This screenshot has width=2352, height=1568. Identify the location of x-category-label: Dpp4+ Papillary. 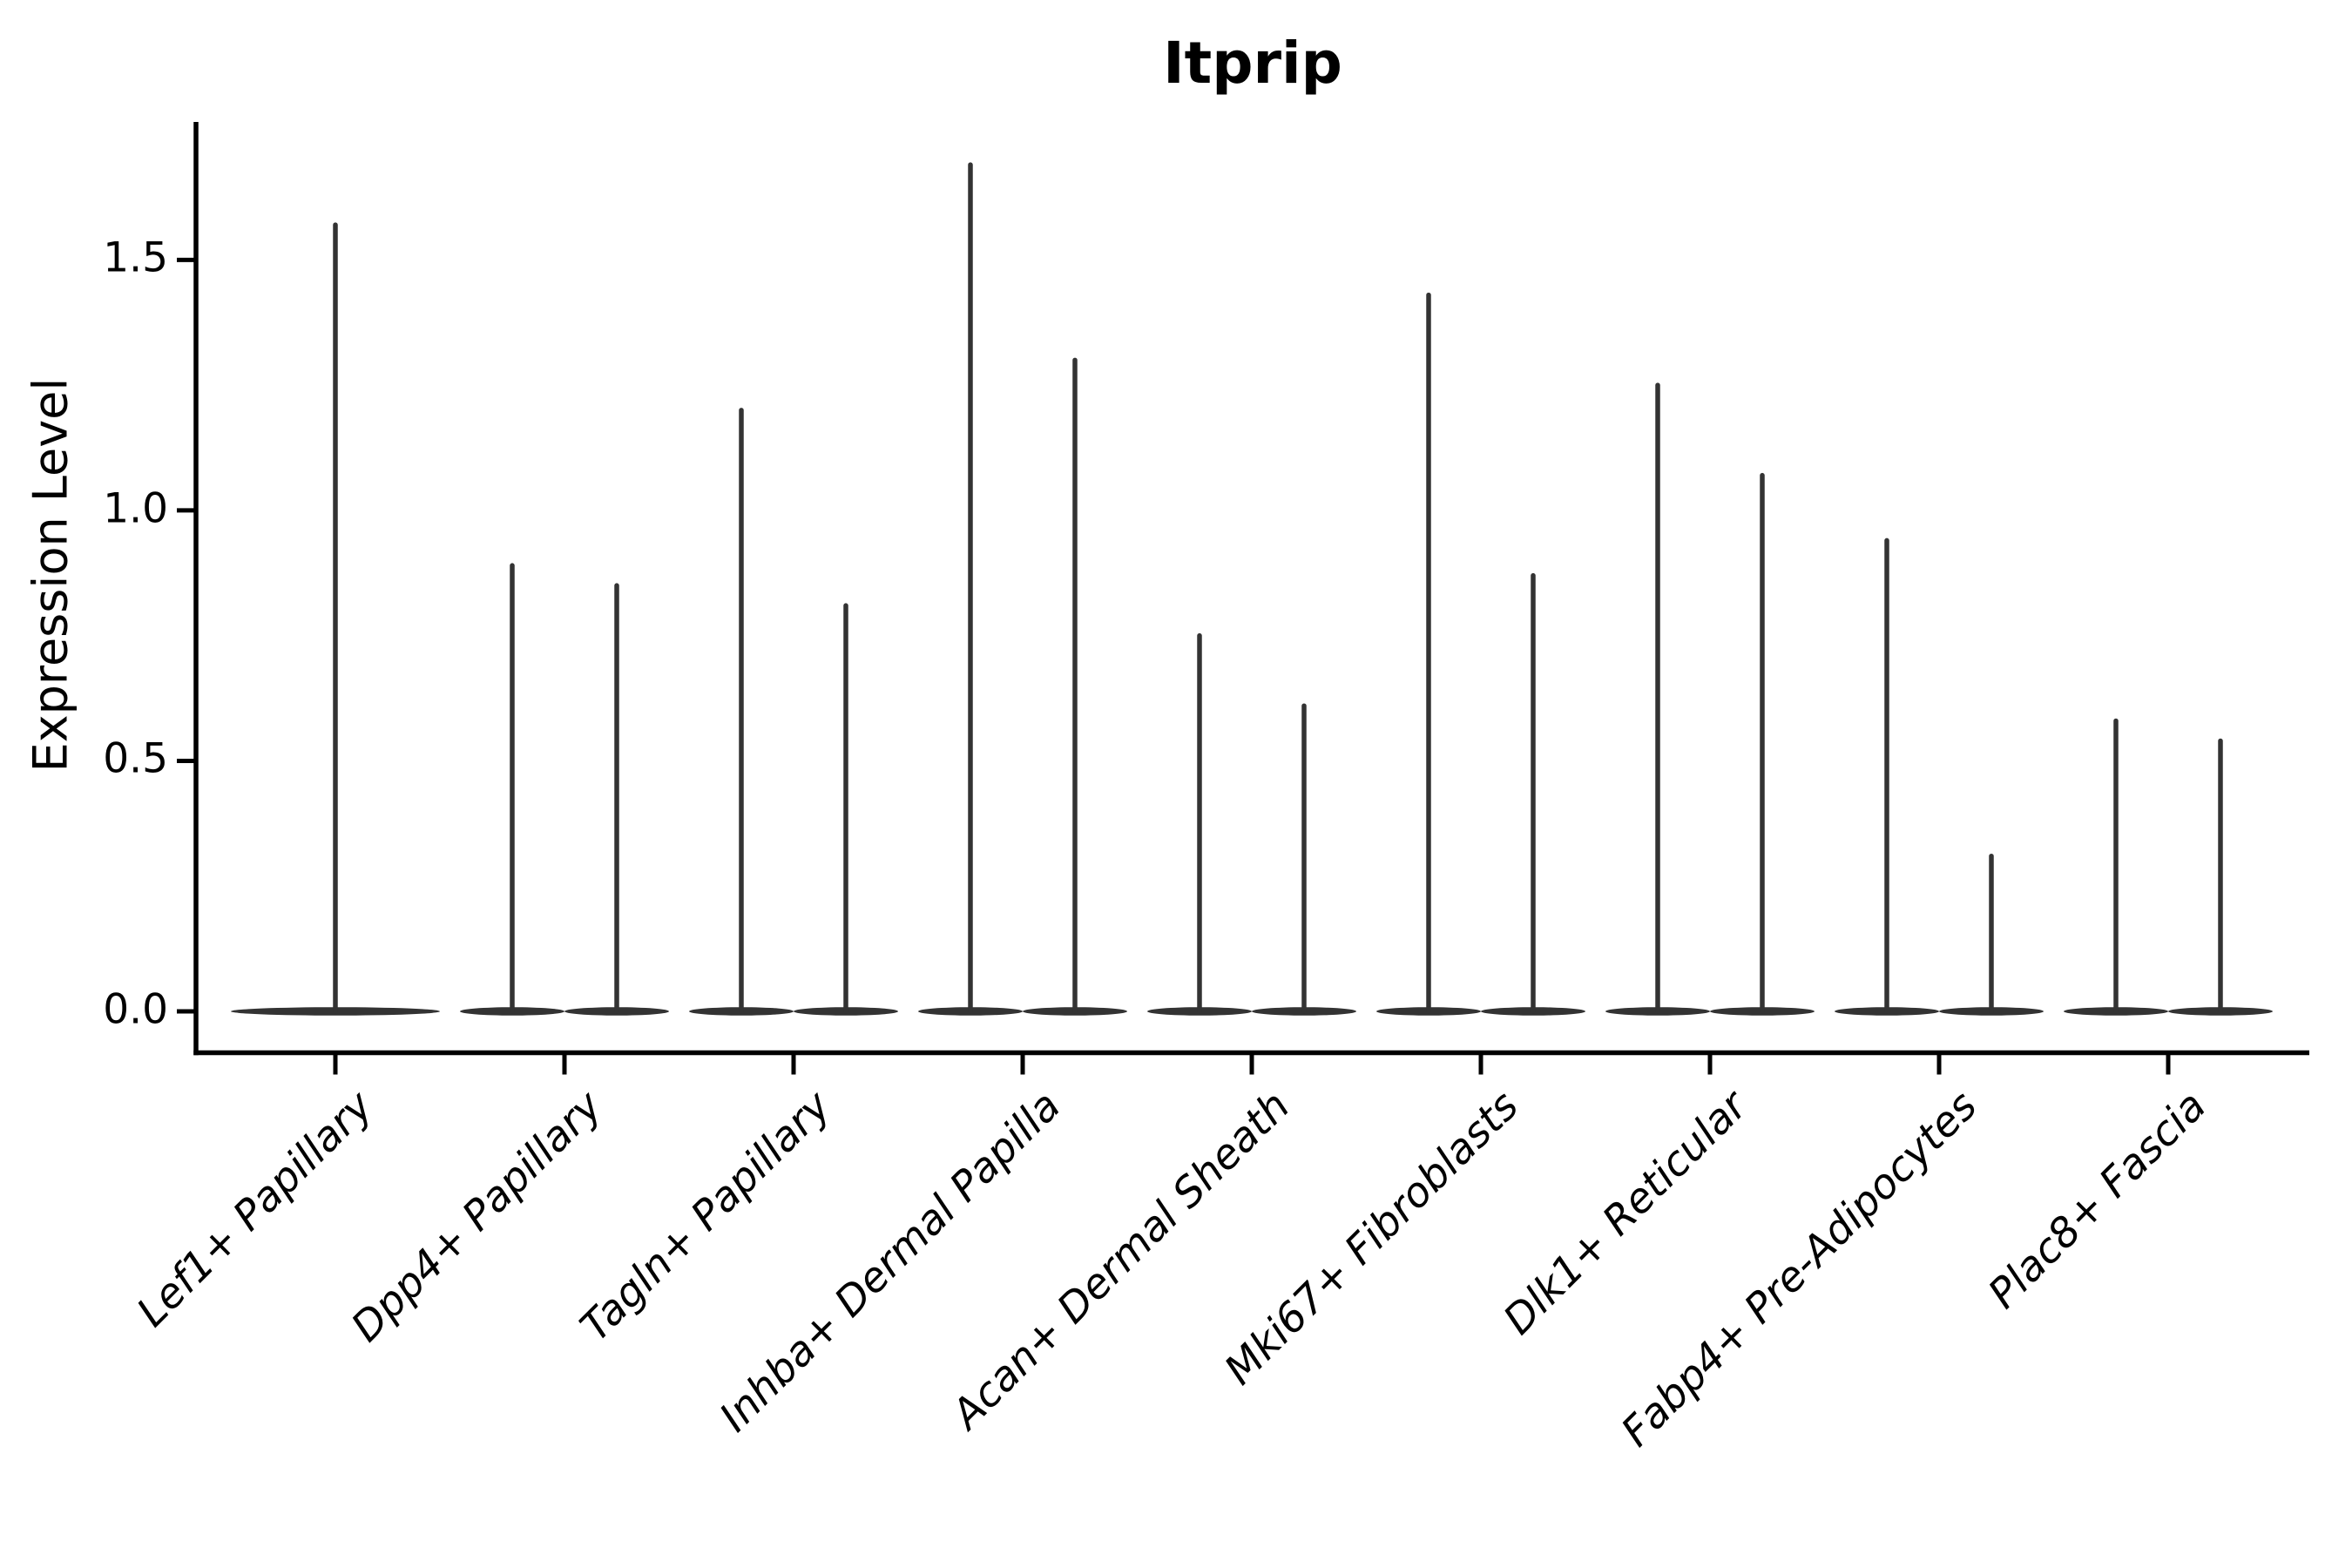
(476, 1216).